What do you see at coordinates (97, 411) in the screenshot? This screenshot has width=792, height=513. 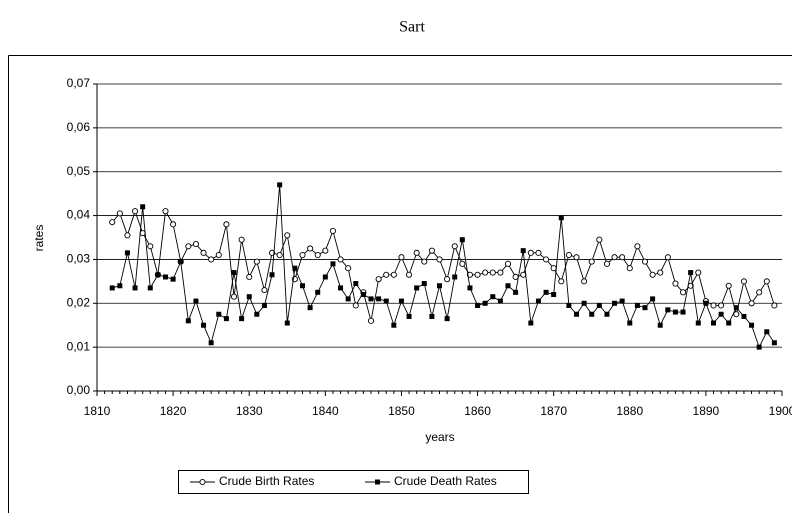 I see `x-tick-label: 1810` at bounding box center [97, 411].